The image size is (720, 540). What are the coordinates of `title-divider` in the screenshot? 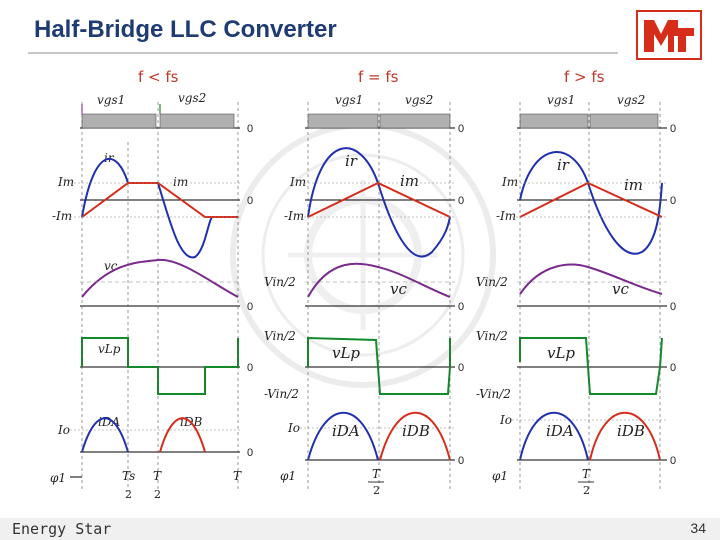 It's located at (323, 53).